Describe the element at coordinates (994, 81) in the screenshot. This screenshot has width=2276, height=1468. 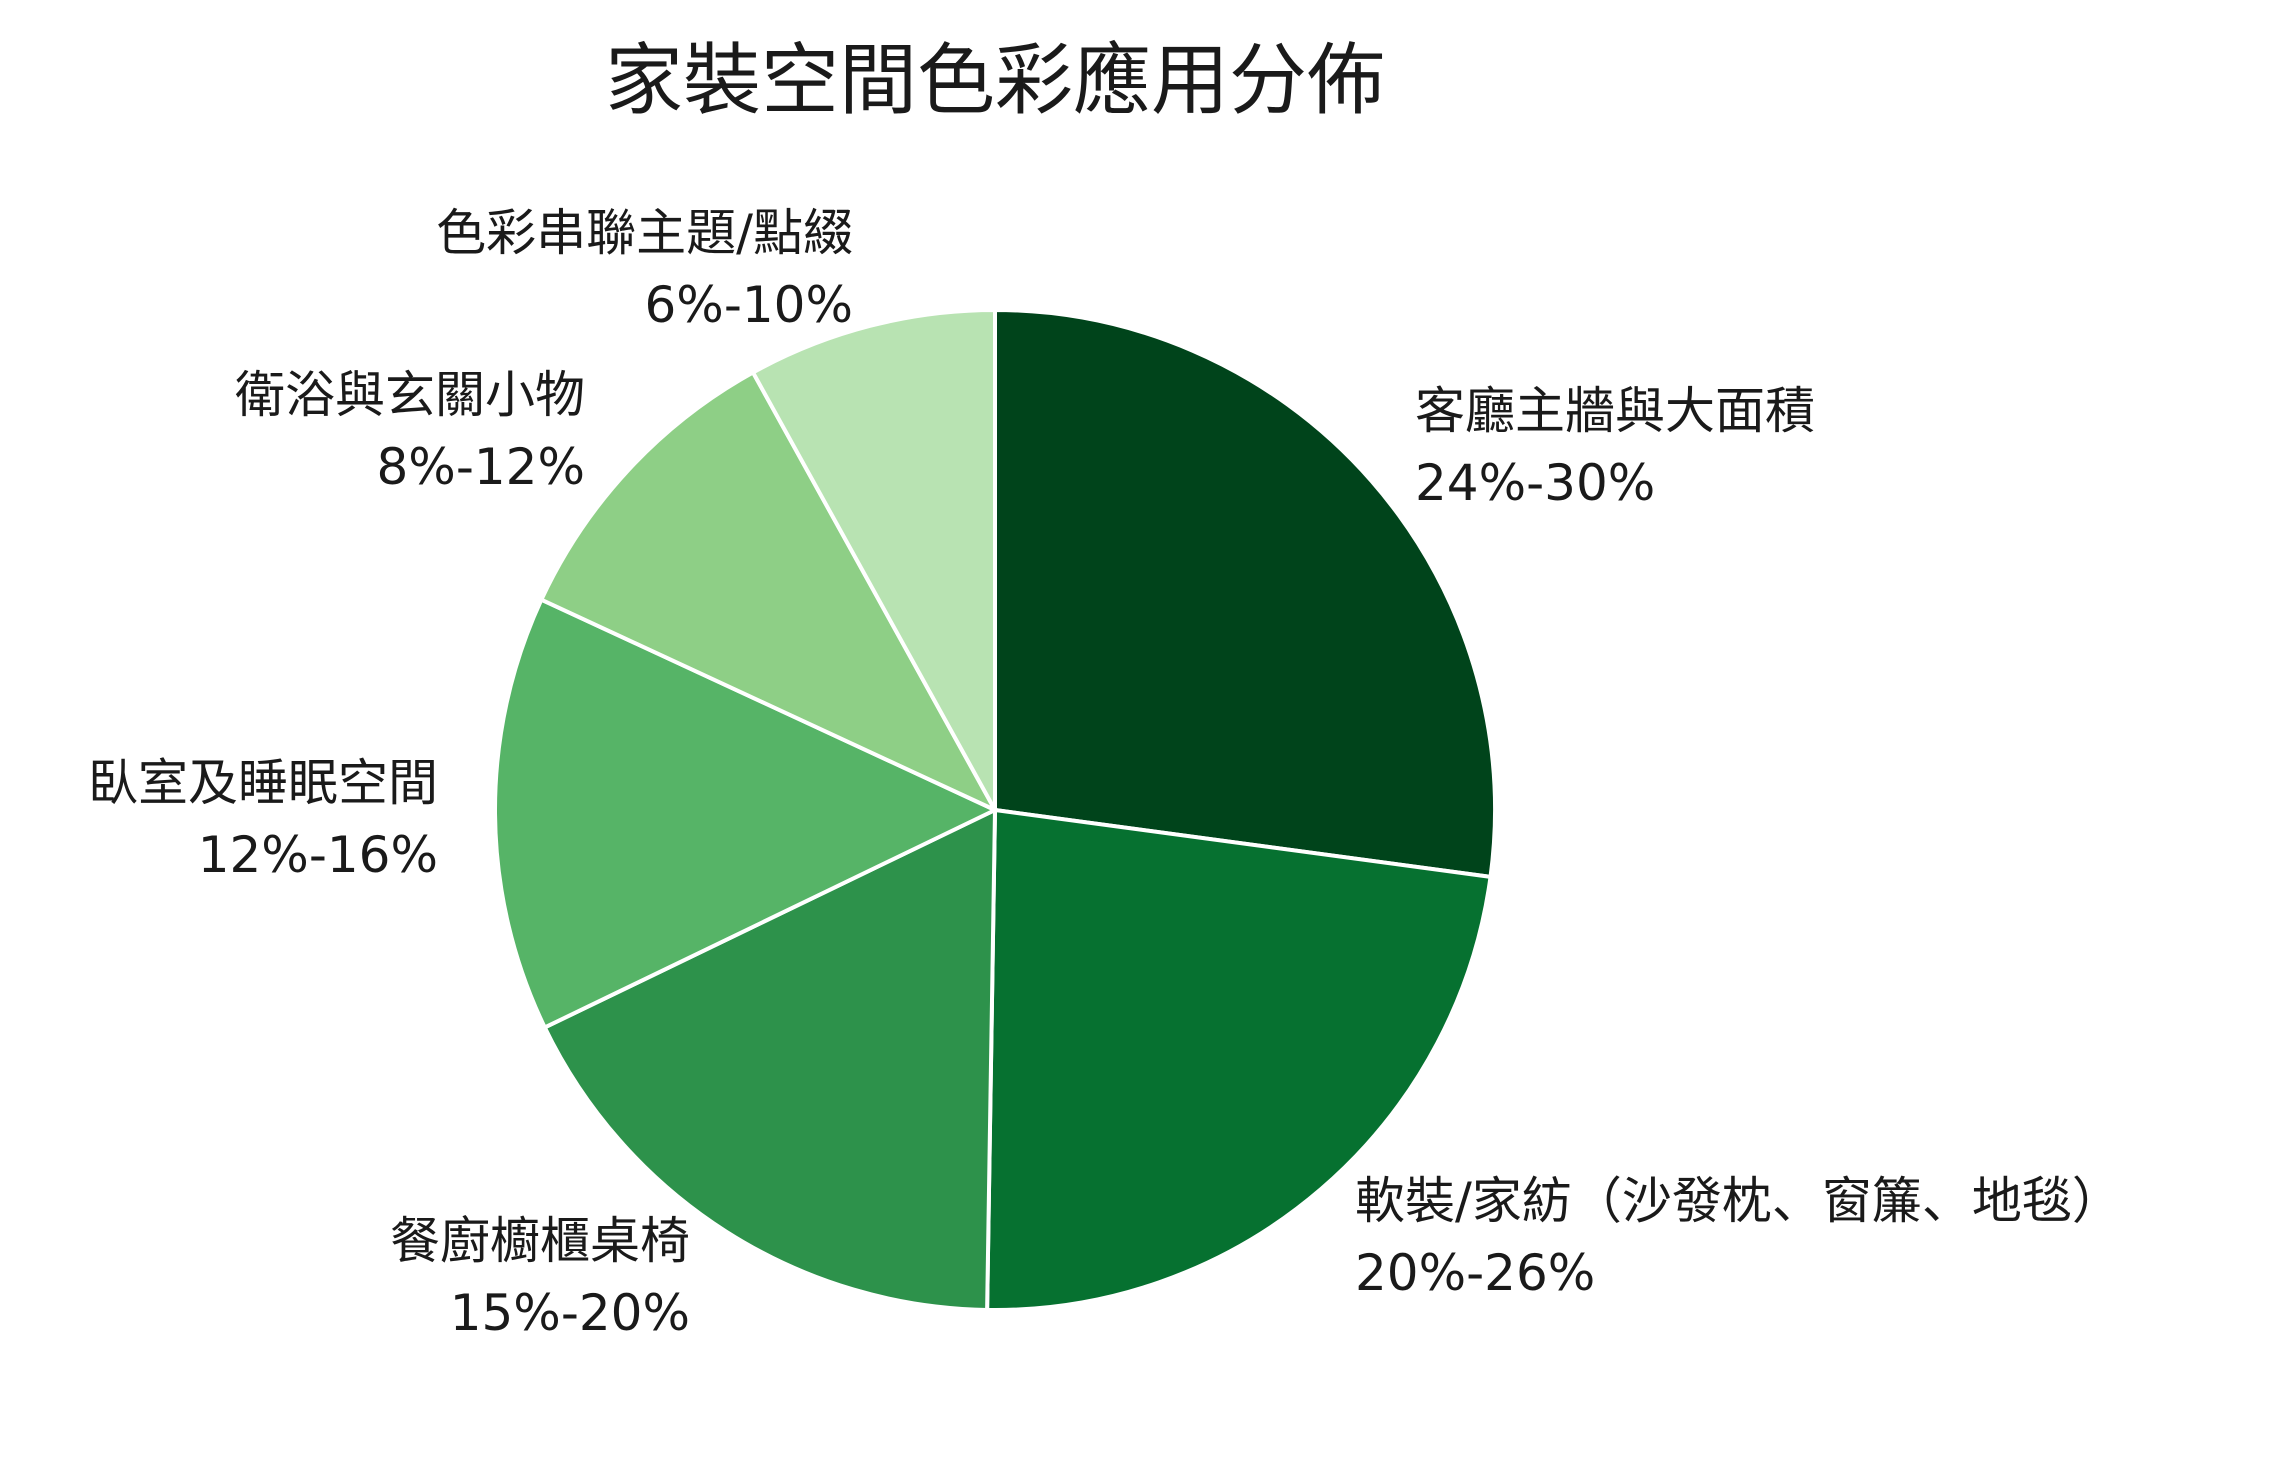
I see `chart-title: 家裝空間色彩應用分佈` at that location.